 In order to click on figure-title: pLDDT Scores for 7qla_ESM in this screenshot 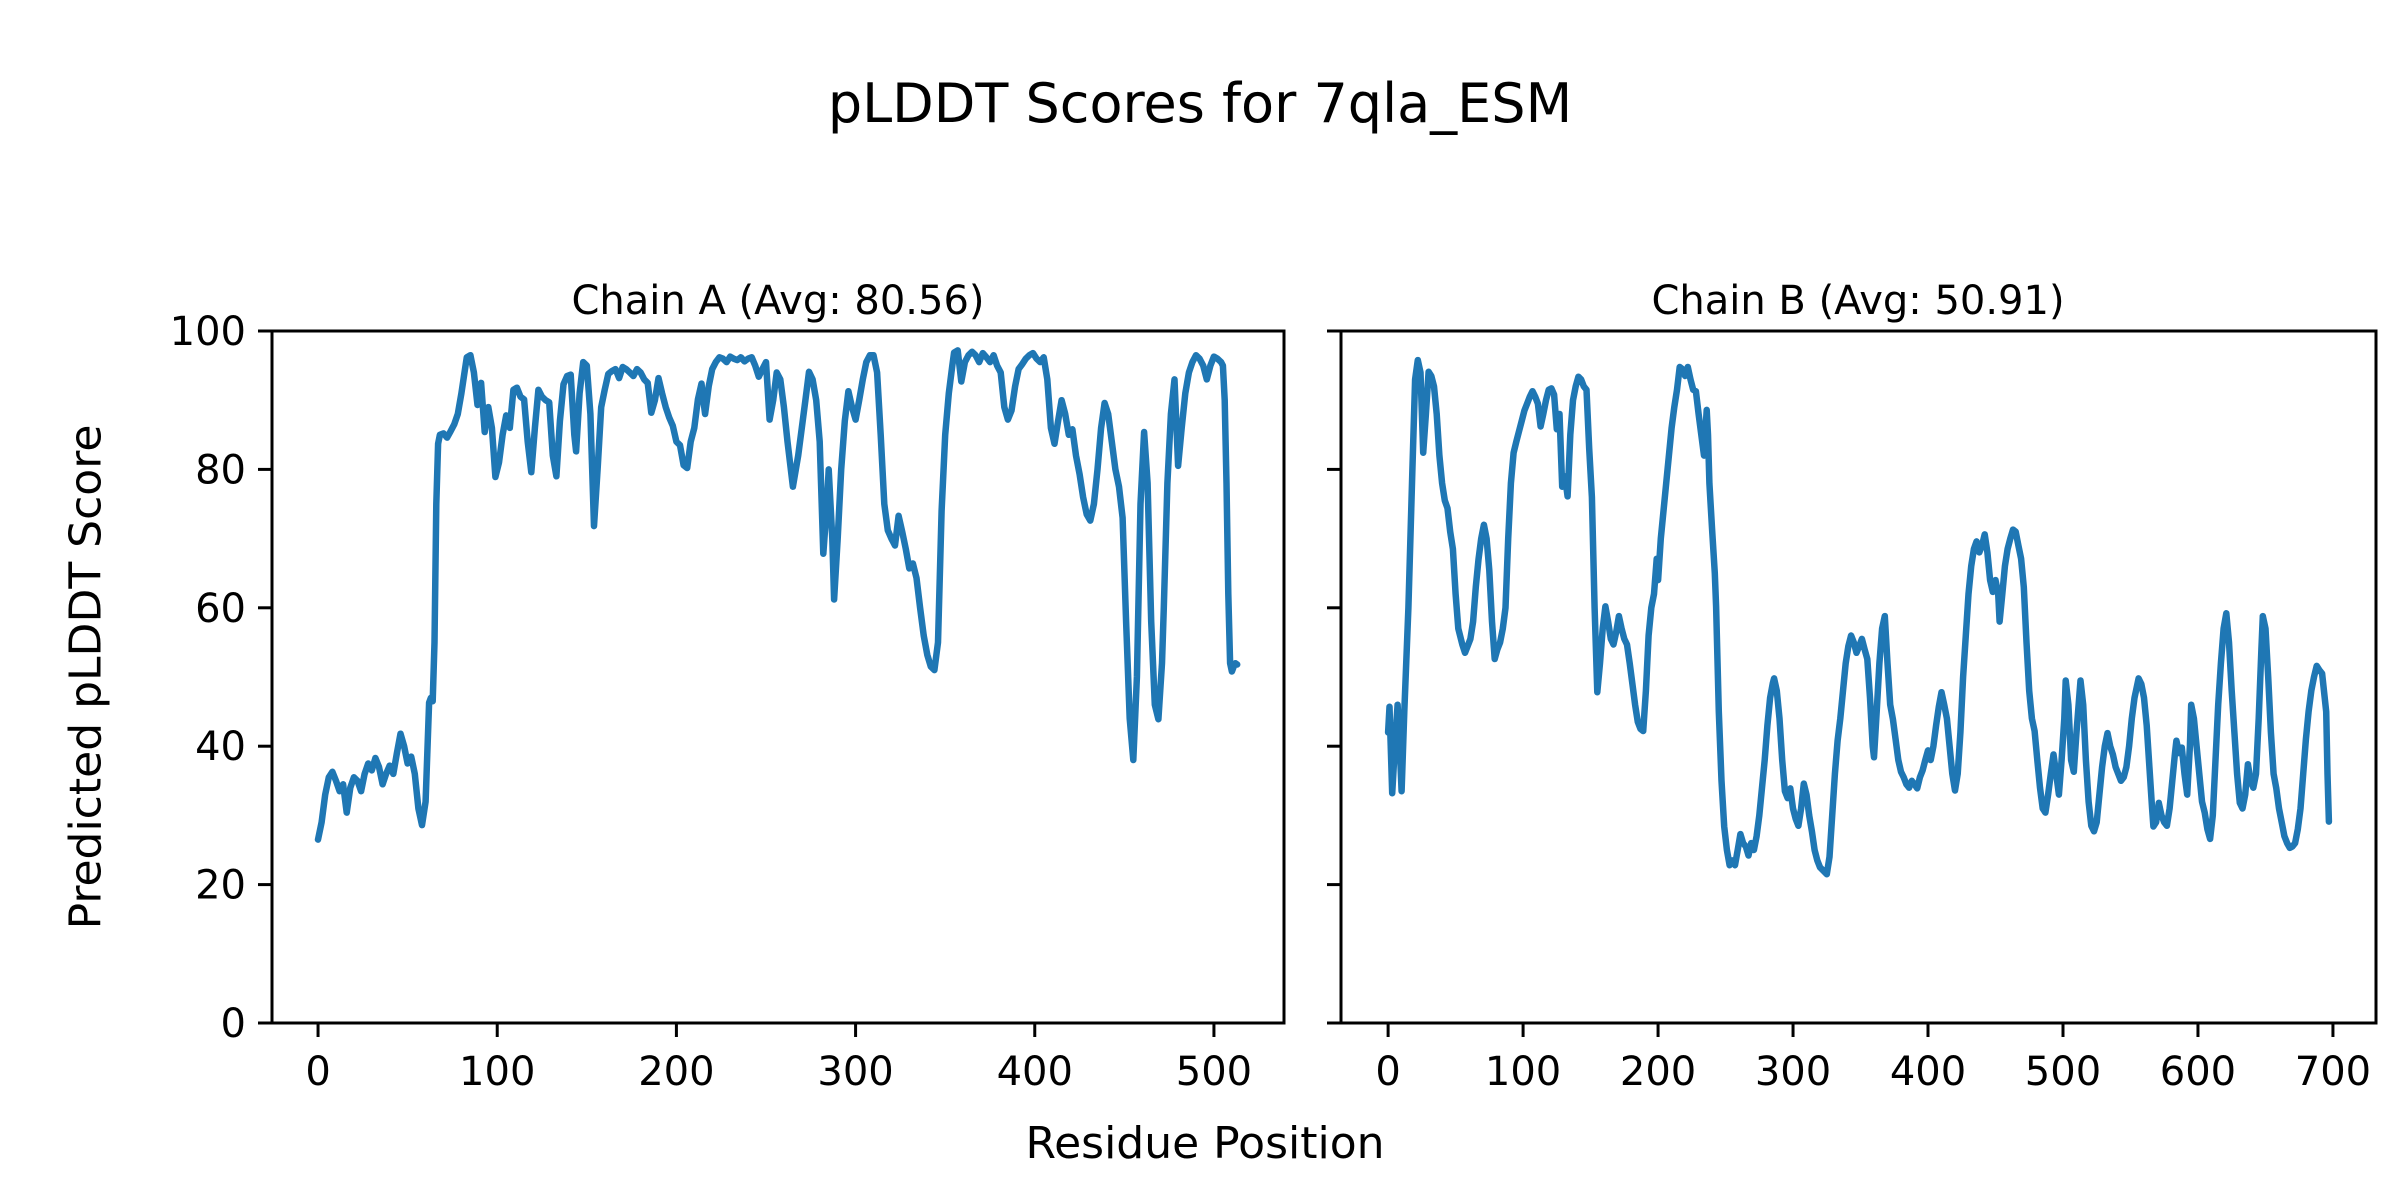, I will do `click(1200, 103)`.